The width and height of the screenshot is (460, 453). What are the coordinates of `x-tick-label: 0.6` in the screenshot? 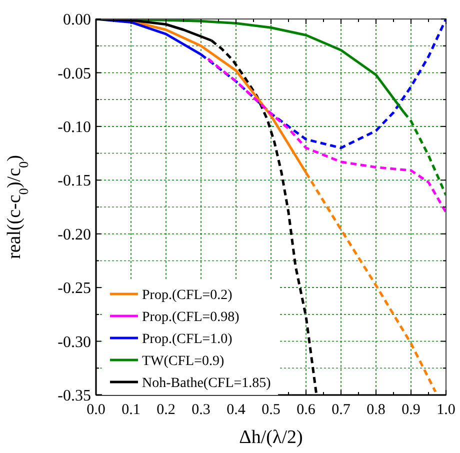 It's located at (306, 410).